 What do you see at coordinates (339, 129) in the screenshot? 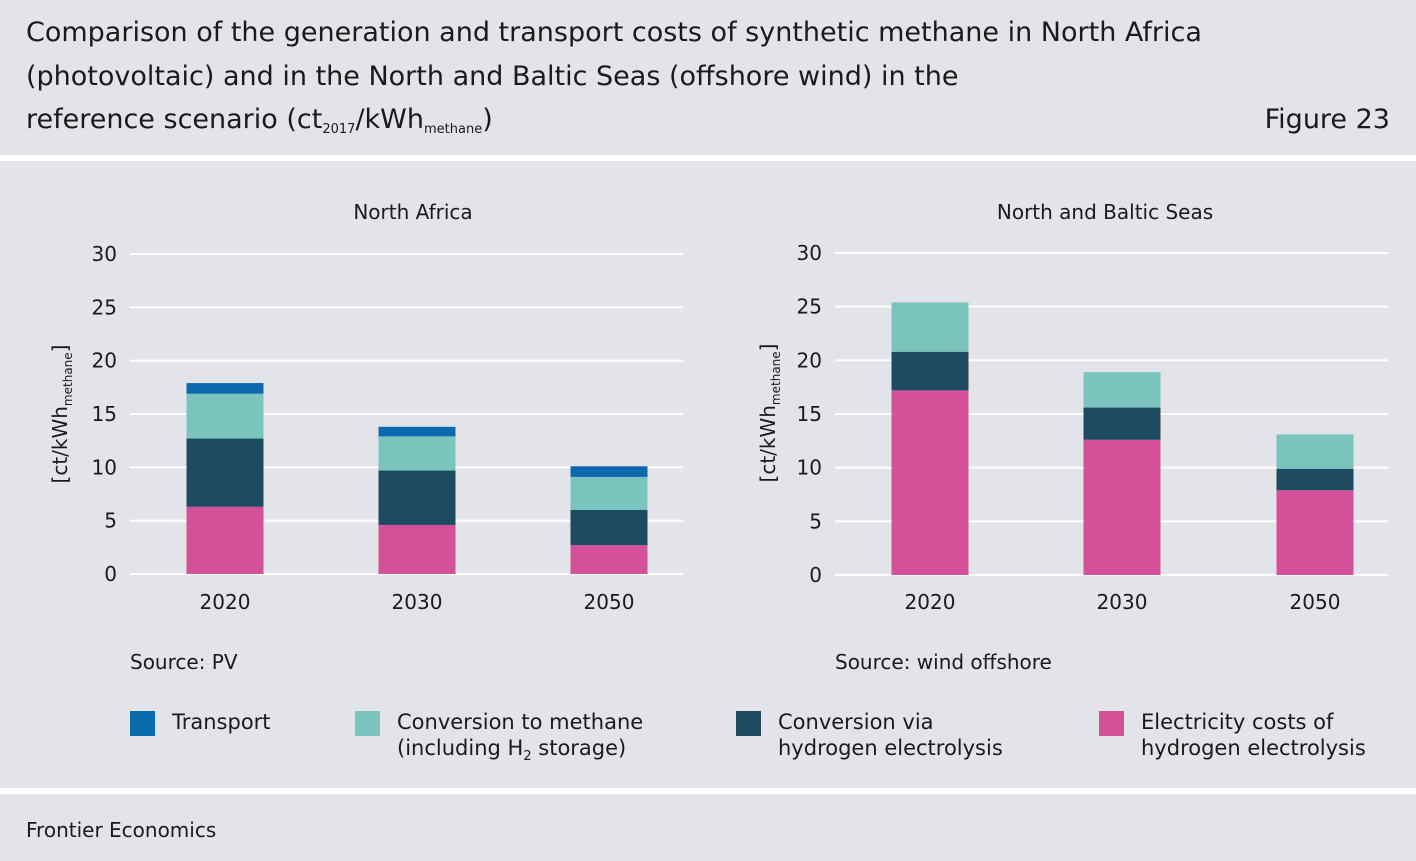
I see `title-sub-year: 2017` at bounding box center [339, 129].